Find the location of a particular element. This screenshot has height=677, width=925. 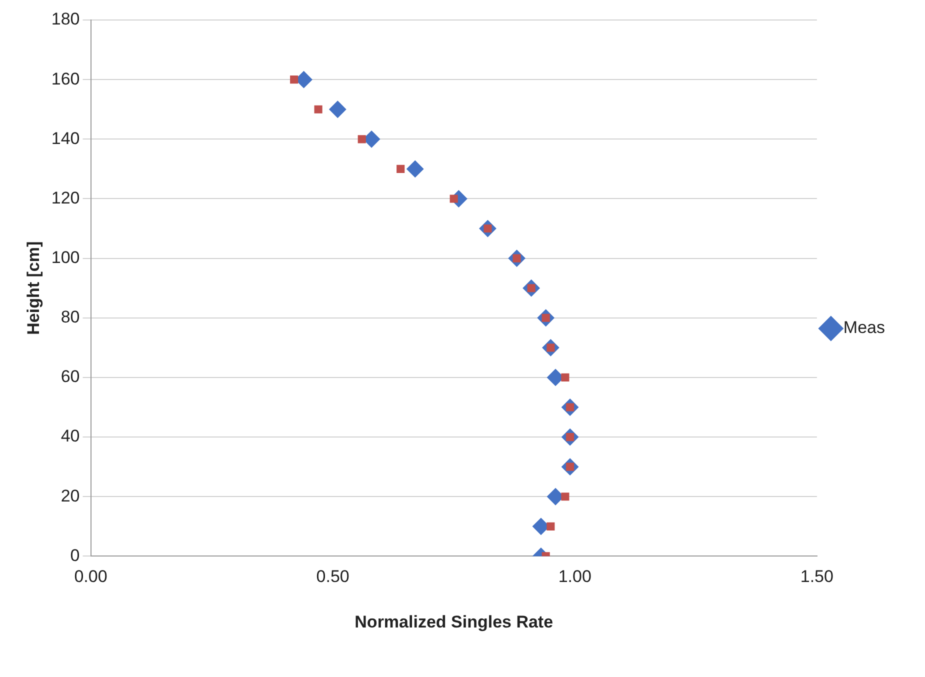

x-tick-label: 1.50 is located at coordinates (817, 576).